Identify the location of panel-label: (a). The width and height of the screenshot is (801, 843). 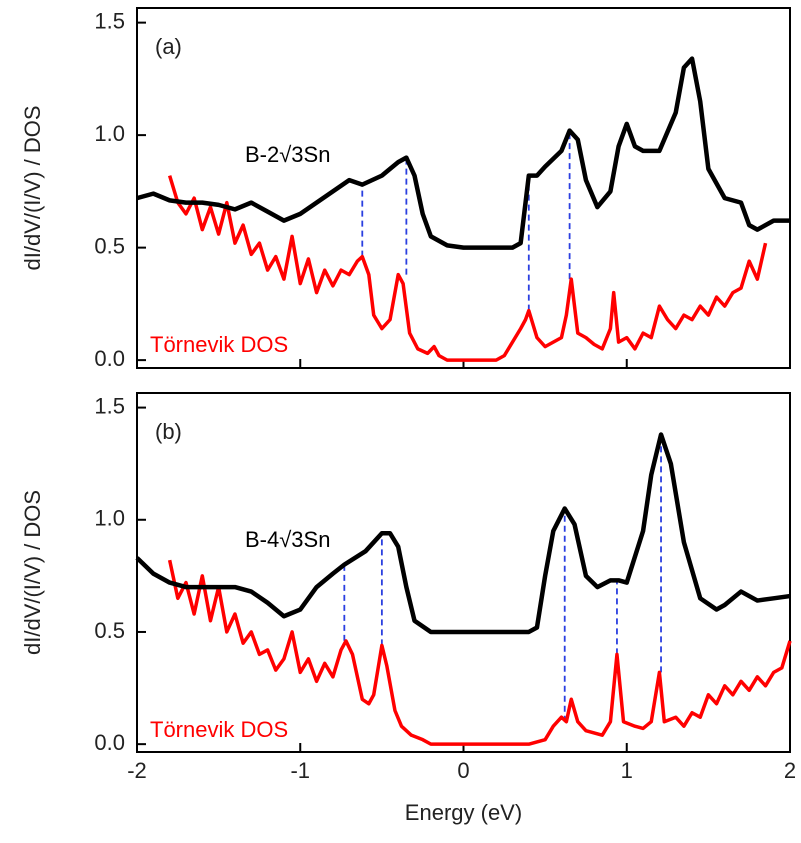
(168, 46).